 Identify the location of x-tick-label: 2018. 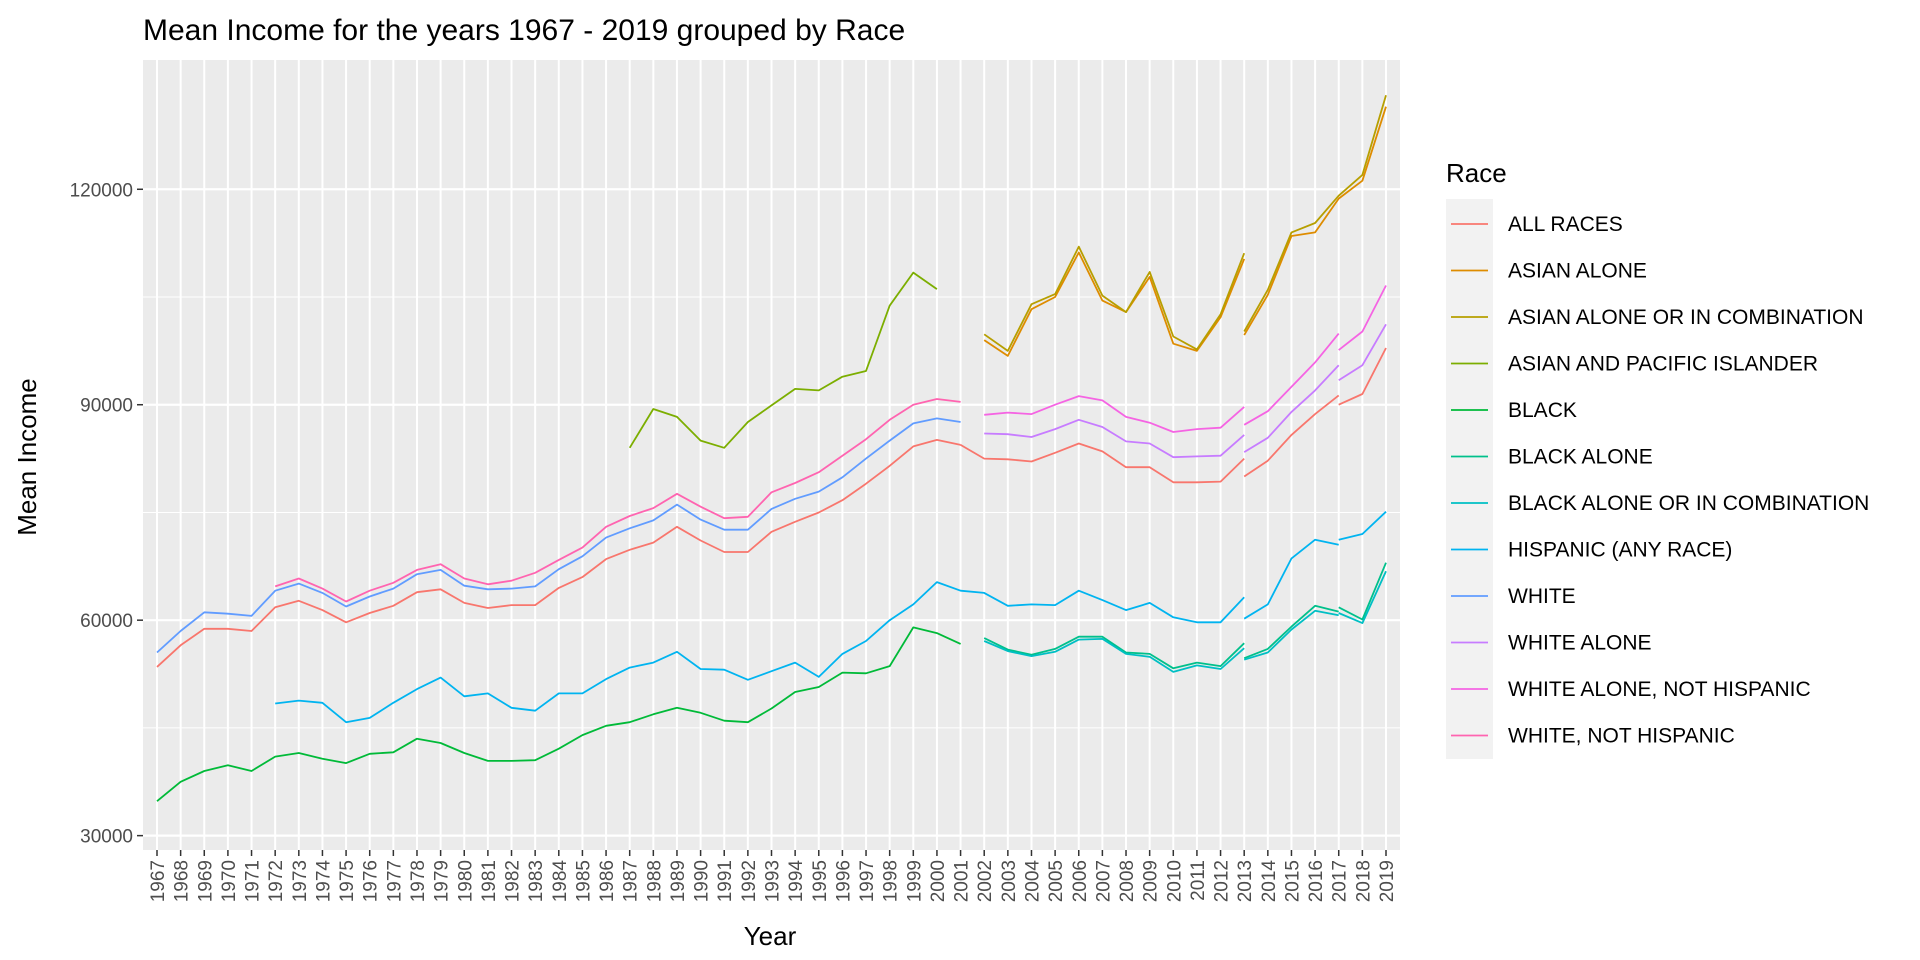
(1363, 881).